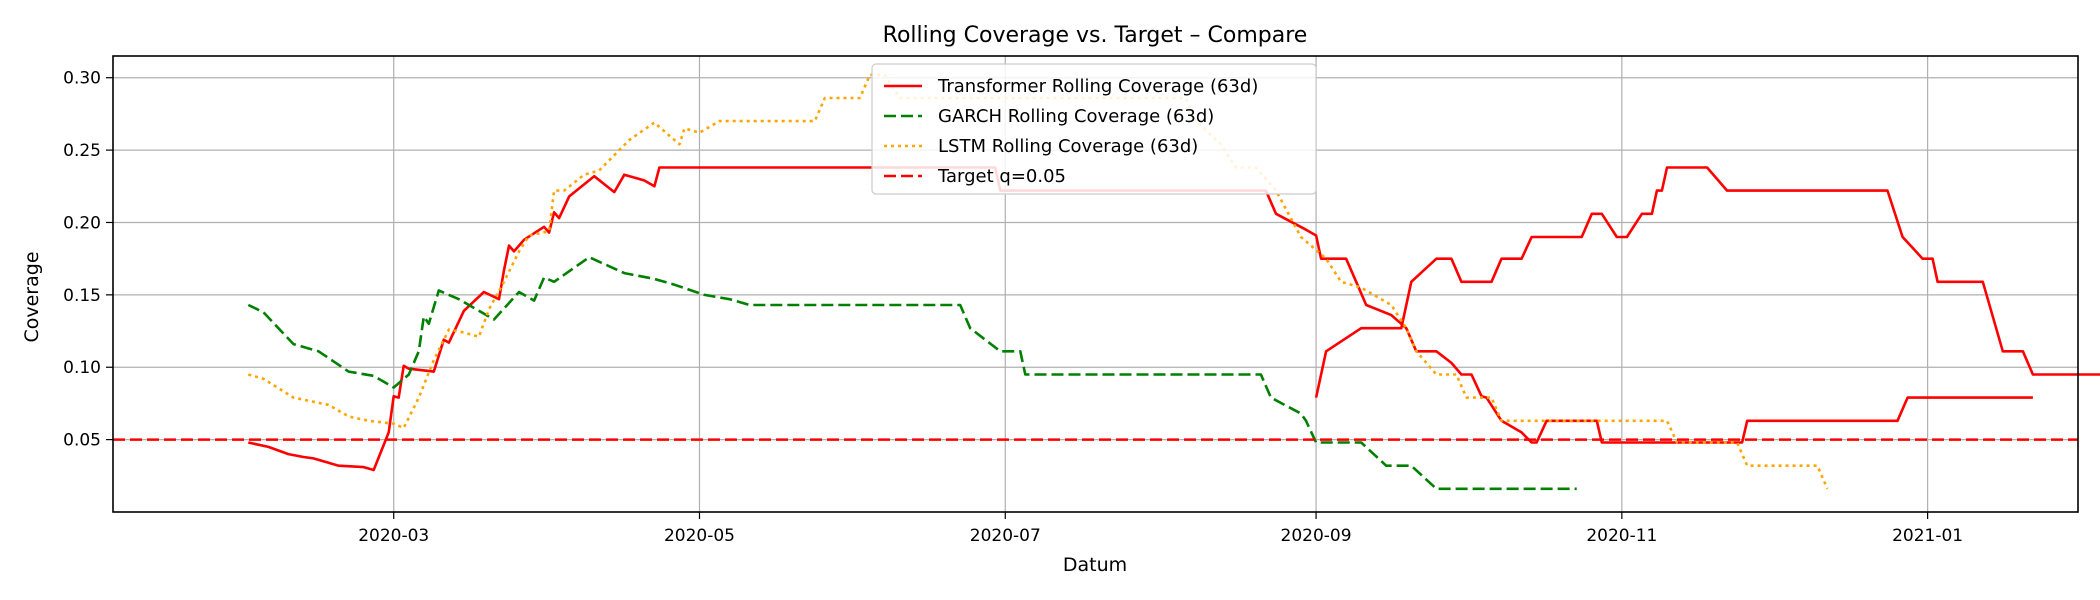 Image resolution: width=2100 pixels, height=600 pixels. I want to click on legend-label: Target q=0.05, so click(1001, 176).